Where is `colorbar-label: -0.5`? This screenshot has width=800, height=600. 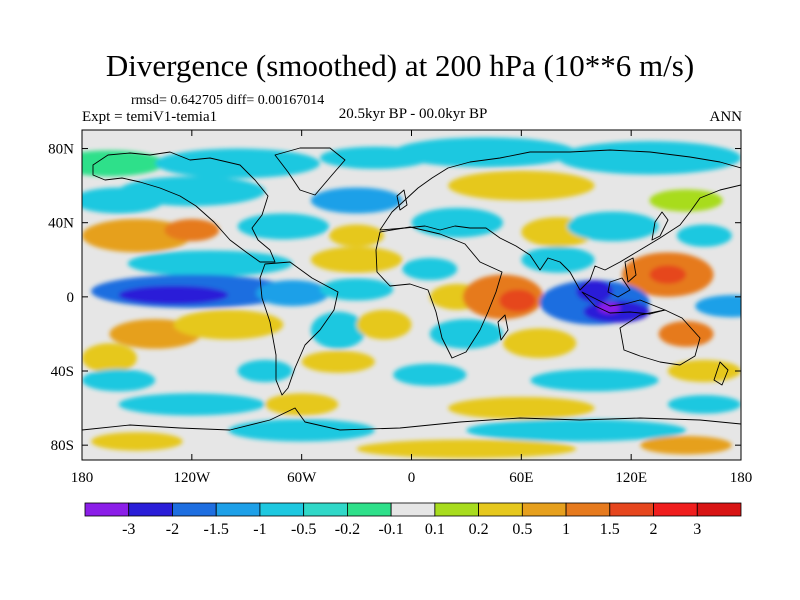 colorbar-label: -0.5 is located at coordinates (303, 529).